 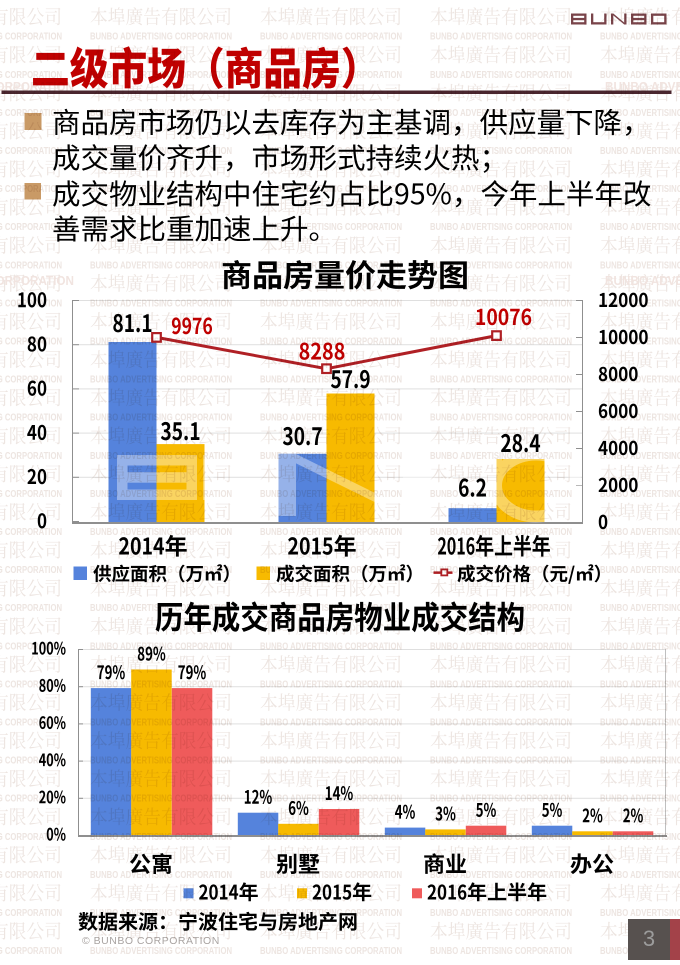 I want to click on svg-text: © BUNBO CORPORATION, so click(x=151, y=941).